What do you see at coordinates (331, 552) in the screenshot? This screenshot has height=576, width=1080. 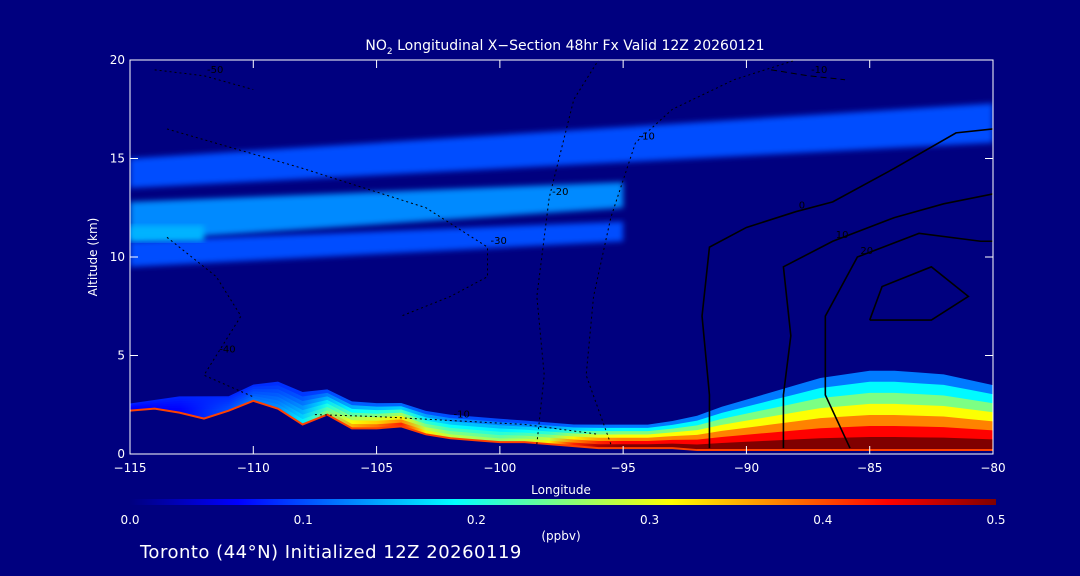 I see `footer-run-info: Toronto (44°N) Initialized 12Z 20260119` at bounding box center [331, 552].